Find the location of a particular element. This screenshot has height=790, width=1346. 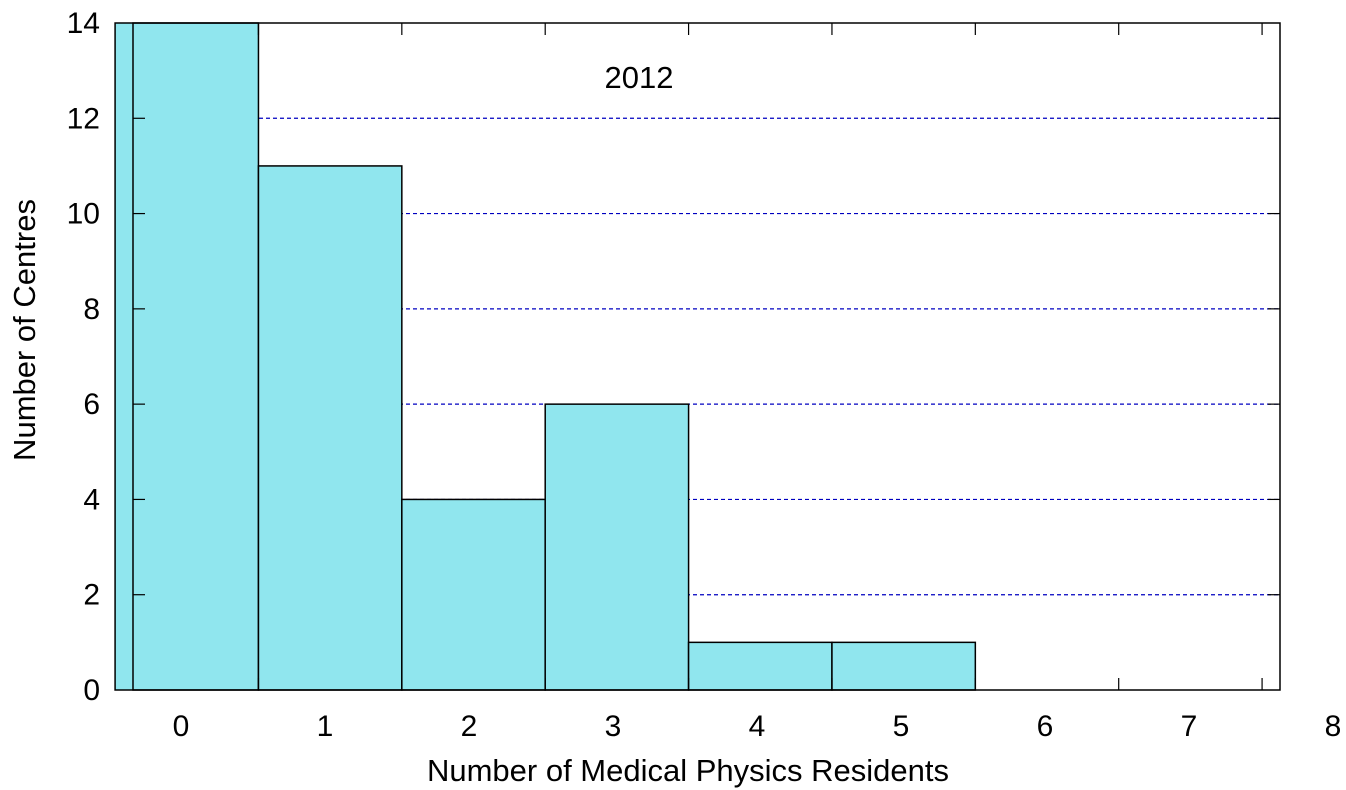

y-tick-label-10: 10 is located at coordinates (83, 214).